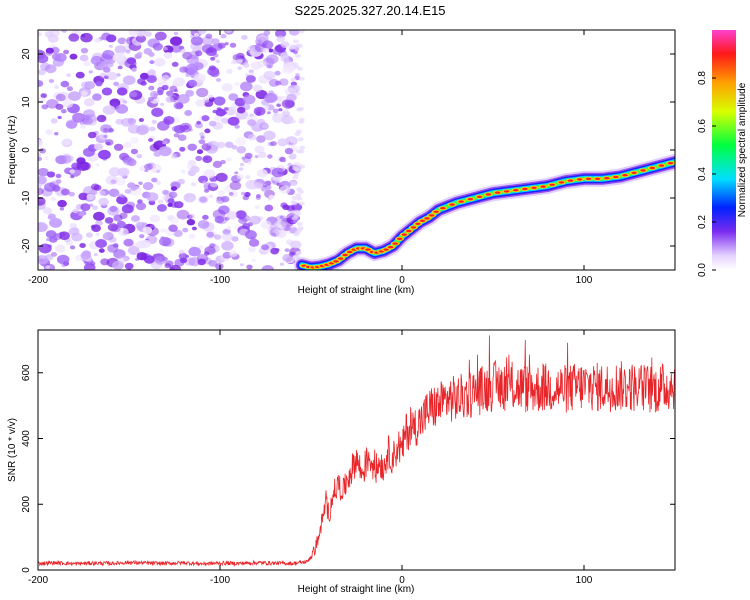  What do you see at coordinates (172, 150) in the screenshot?
I see `noise-speckle-layer` at bounding box center [172, 150].